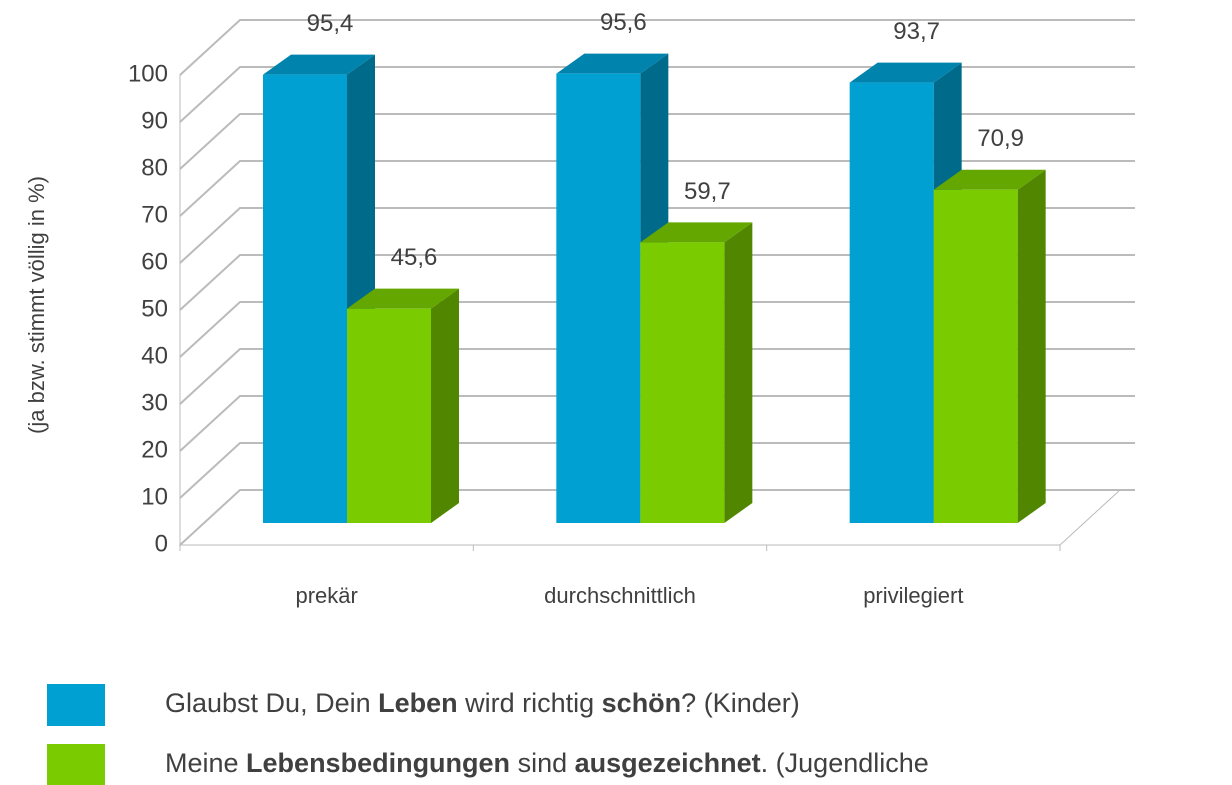 The height and width of the screenshot is (785, 1232). I want to click on y-tick-label: 100, so click(148, 73).